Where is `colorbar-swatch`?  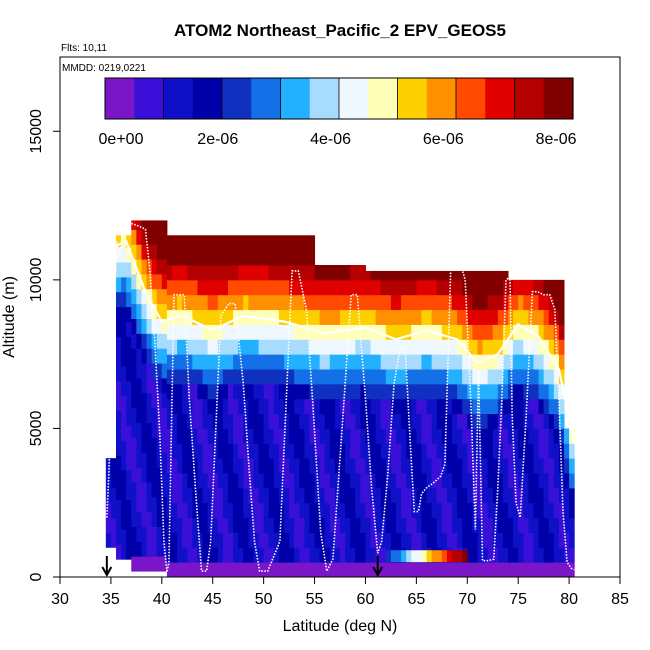 colorbar-swatch is located at coordinates (109, 98).